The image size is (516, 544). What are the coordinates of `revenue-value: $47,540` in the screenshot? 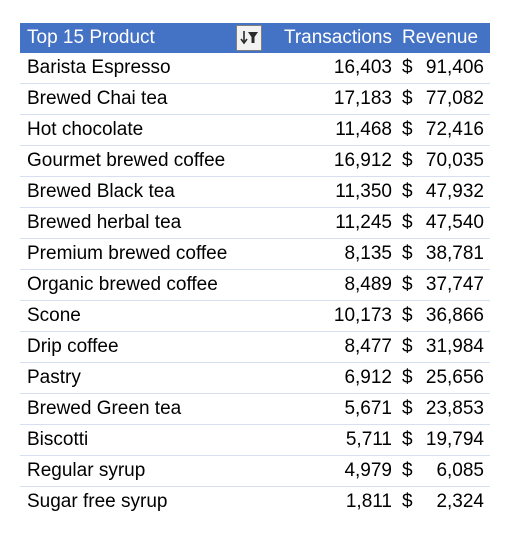 It's located at (443, 223).